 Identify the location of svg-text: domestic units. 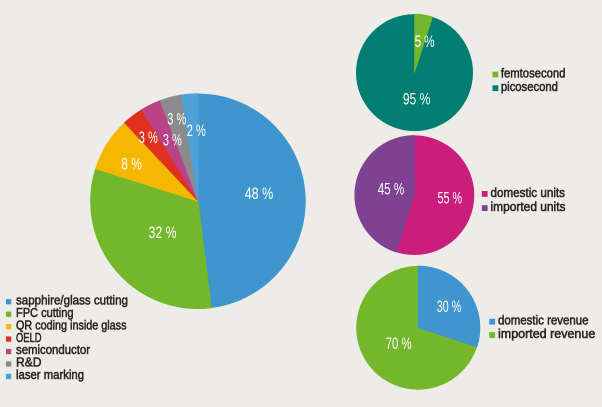
(528, 192).